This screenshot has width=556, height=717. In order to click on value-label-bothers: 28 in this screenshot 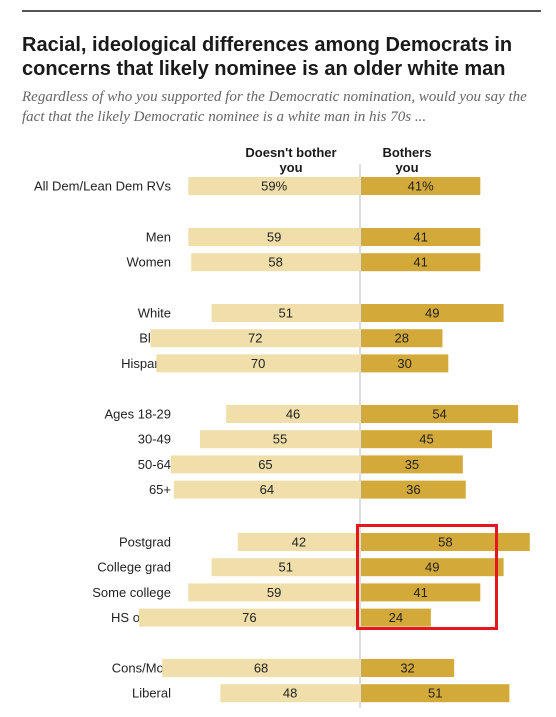, I will do `click(402, 338)`.